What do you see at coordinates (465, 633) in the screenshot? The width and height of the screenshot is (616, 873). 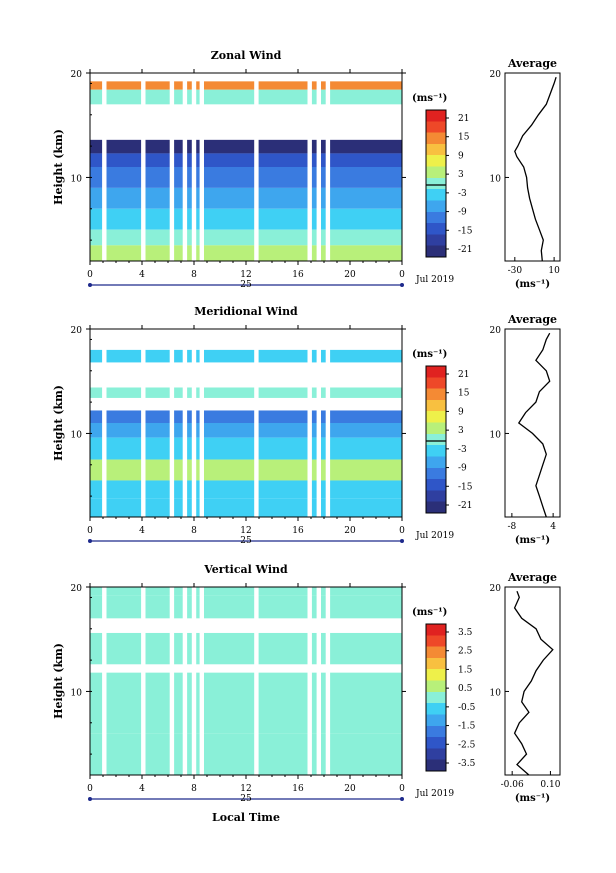 I see `colorbar-label: 3.5` at bounding box center [465, 633].